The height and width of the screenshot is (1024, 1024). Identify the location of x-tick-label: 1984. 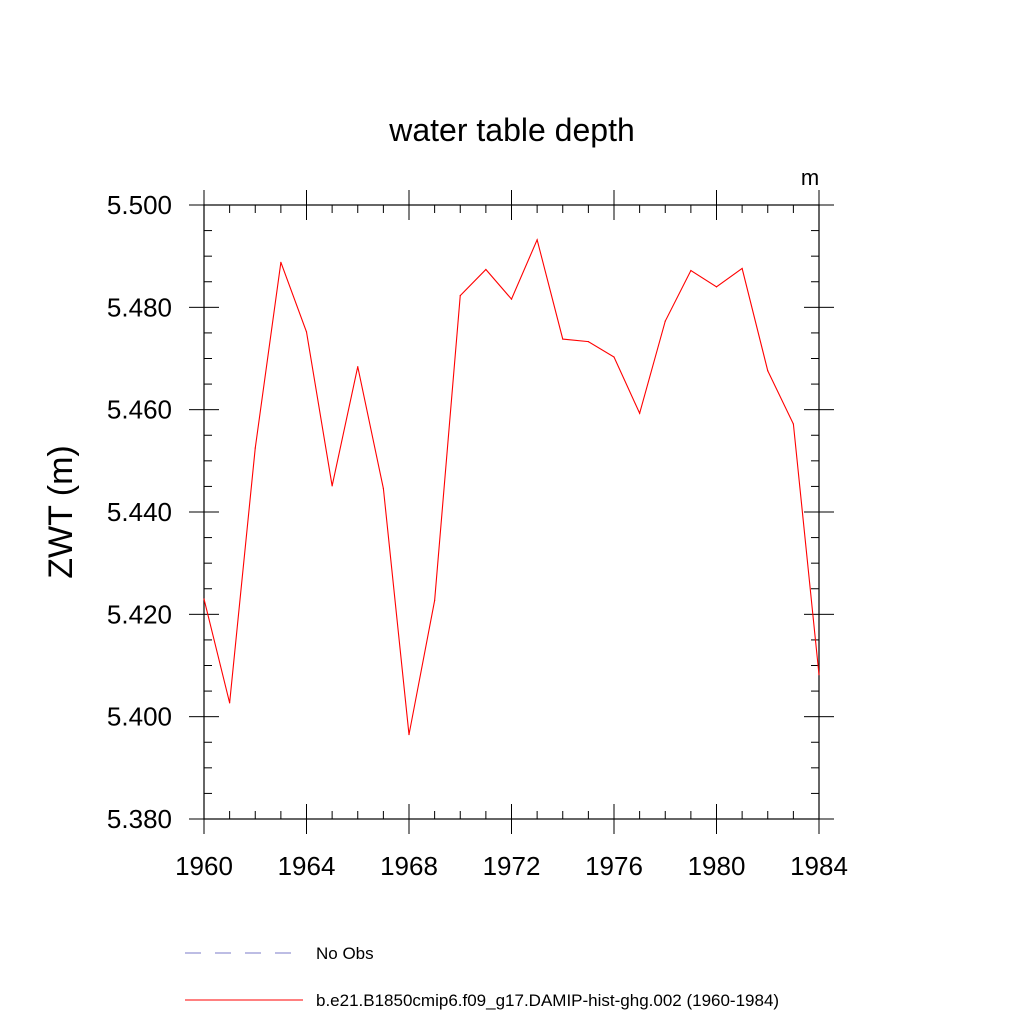
(819, 866).